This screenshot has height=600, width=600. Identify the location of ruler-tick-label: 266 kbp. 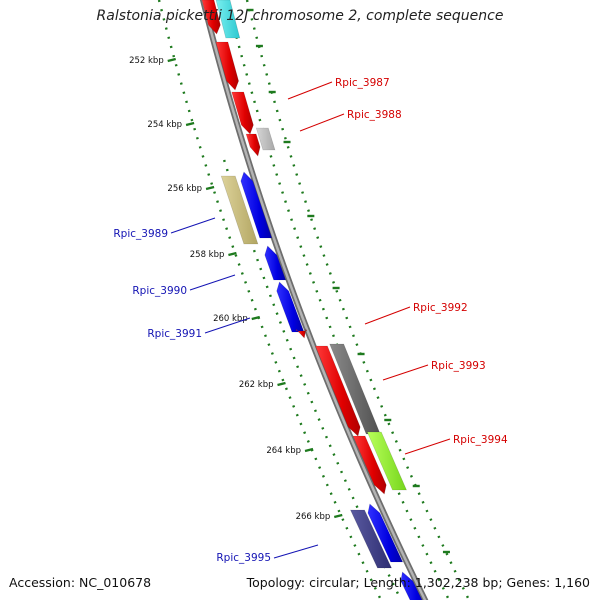
(313, 517).